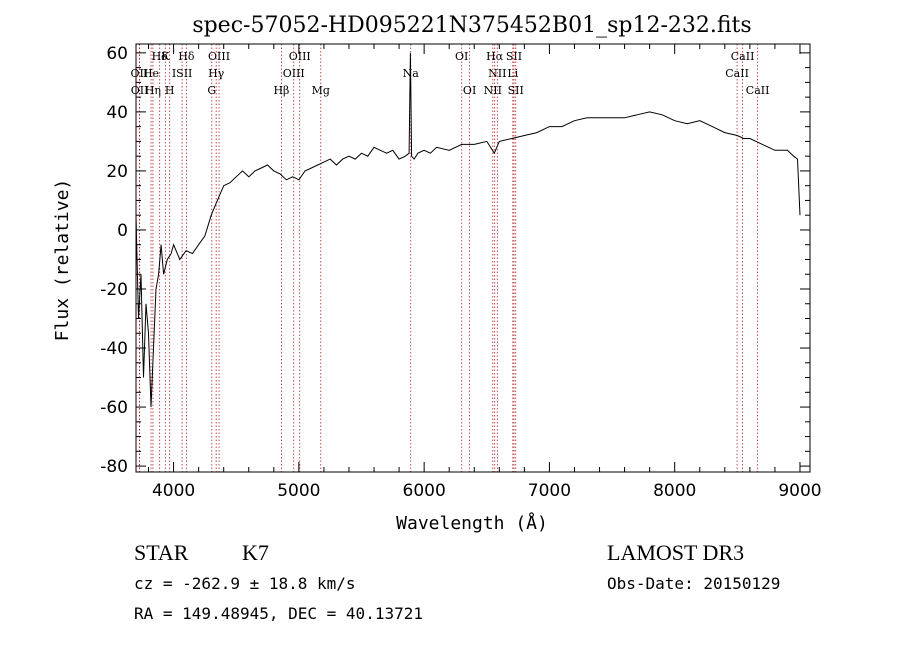 The height and width of the screenshot is (649, 900). I want to click on x-tick-label: 8000, so click(674, 491).